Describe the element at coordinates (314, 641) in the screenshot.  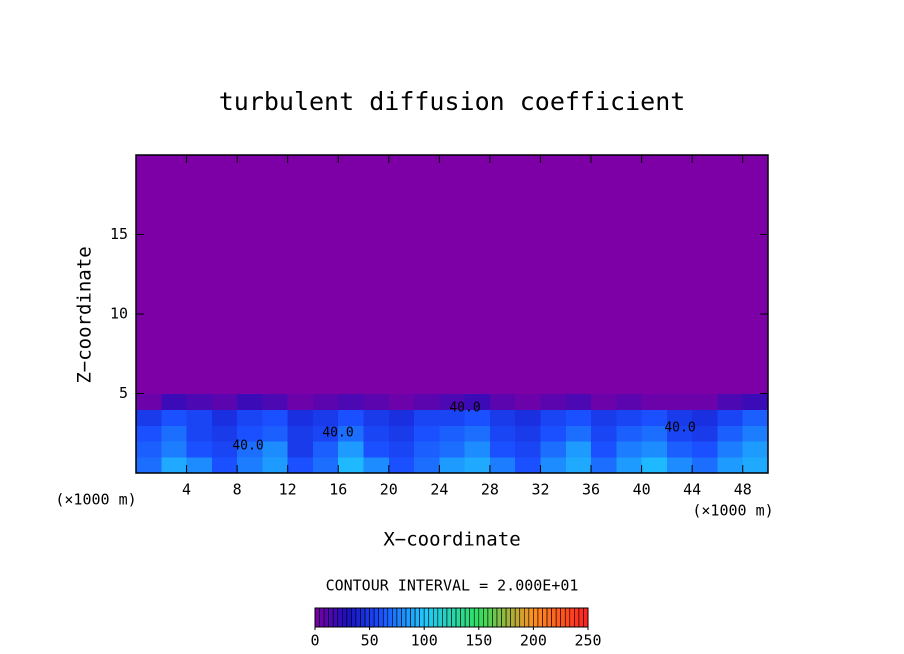
I see `colorbar-tick-label: 0` at that location.